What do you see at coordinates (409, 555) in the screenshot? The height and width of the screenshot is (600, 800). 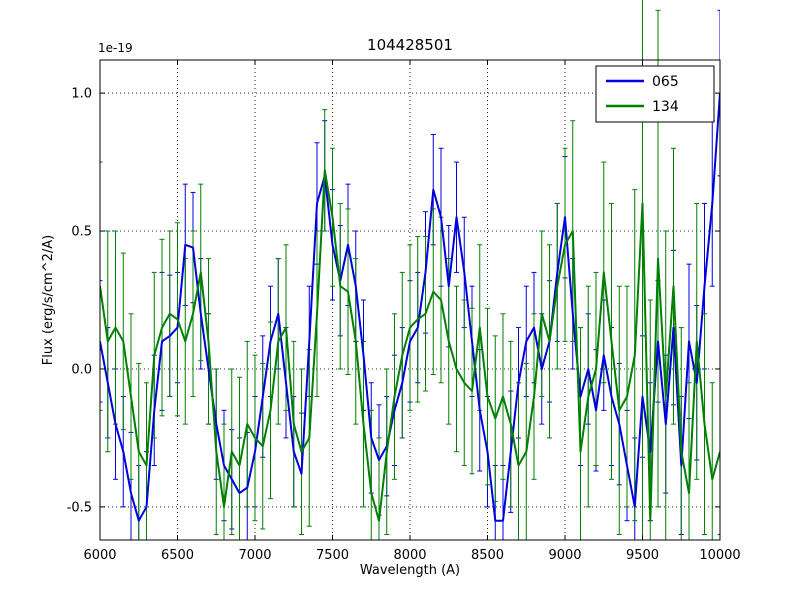 I see `x-tick-label: 8000` at bounding box center [409, 555].